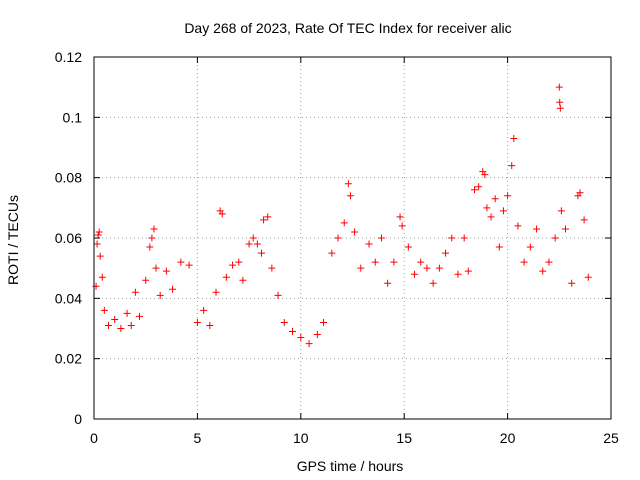  What do you see at coordinates (78, 419) in the screenshot?
I see `y-tick-label: 0` at bounding box center [78, 419].